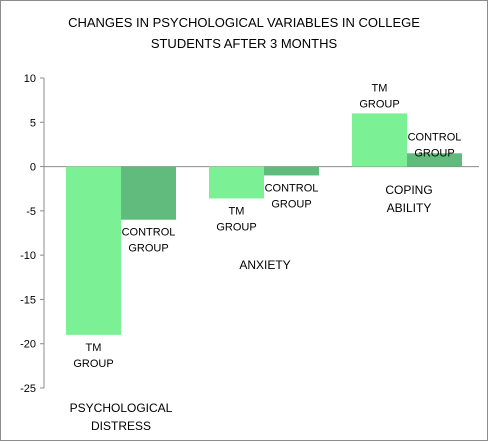 The width and height of the screenshot is (488, 445). What do you see at coordinates (31, 212) in the screenshot?
I see `y-tick-label: -5` at bounding box center [31, 212].